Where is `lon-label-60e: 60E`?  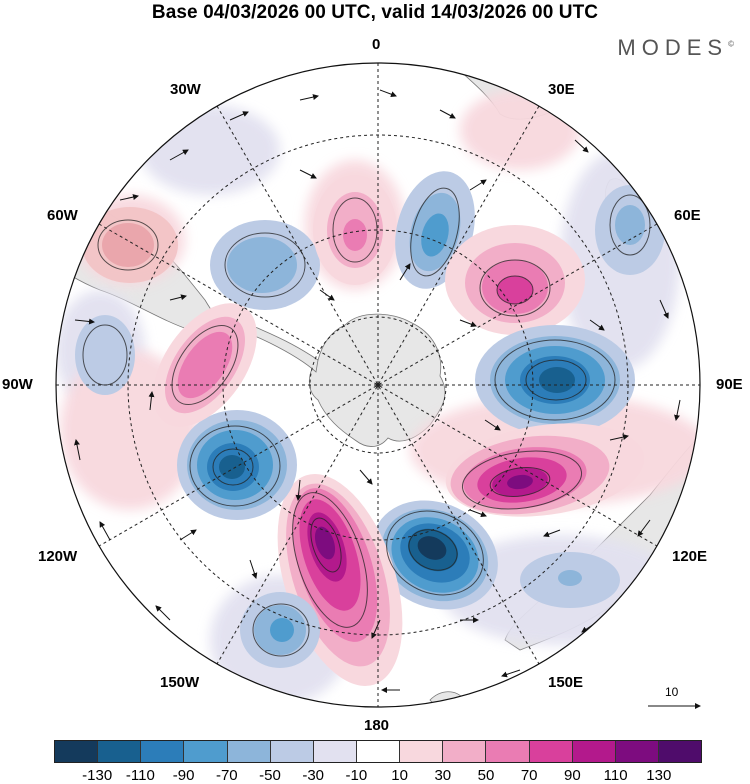
lon-label-60e: 60E is located at coordinates (687, 215).